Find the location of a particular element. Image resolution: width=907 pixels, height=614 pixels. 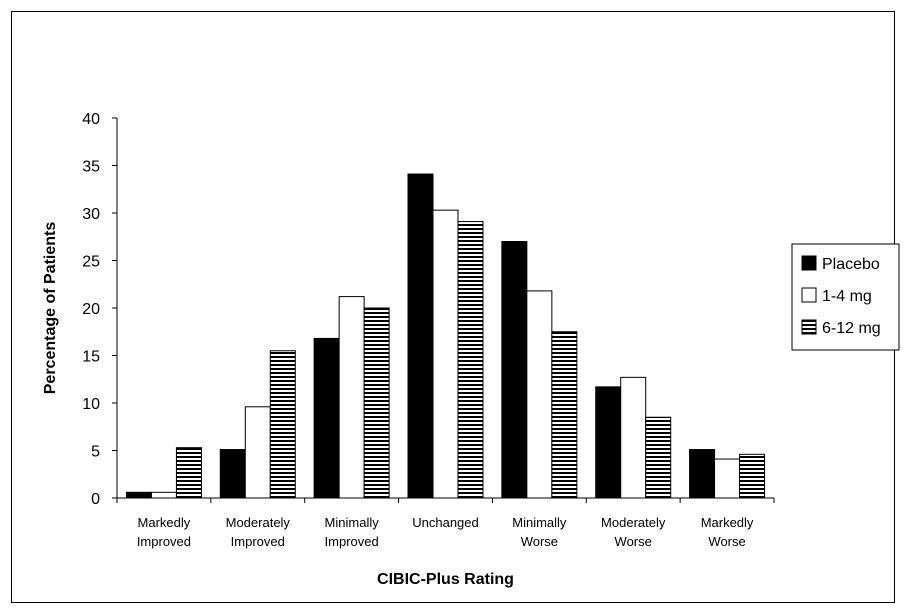

y-tick-label: 15 is located at coordinates (91, 357).